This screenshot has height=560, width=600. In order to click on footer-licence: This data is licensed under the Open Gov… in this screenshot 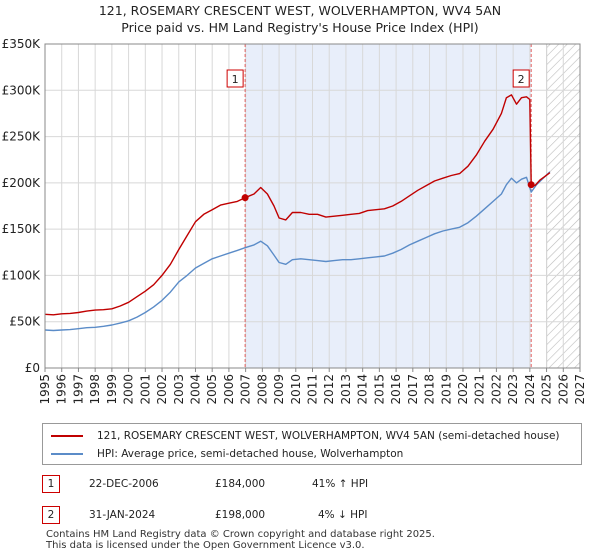, I will do `click(205, 545)`.